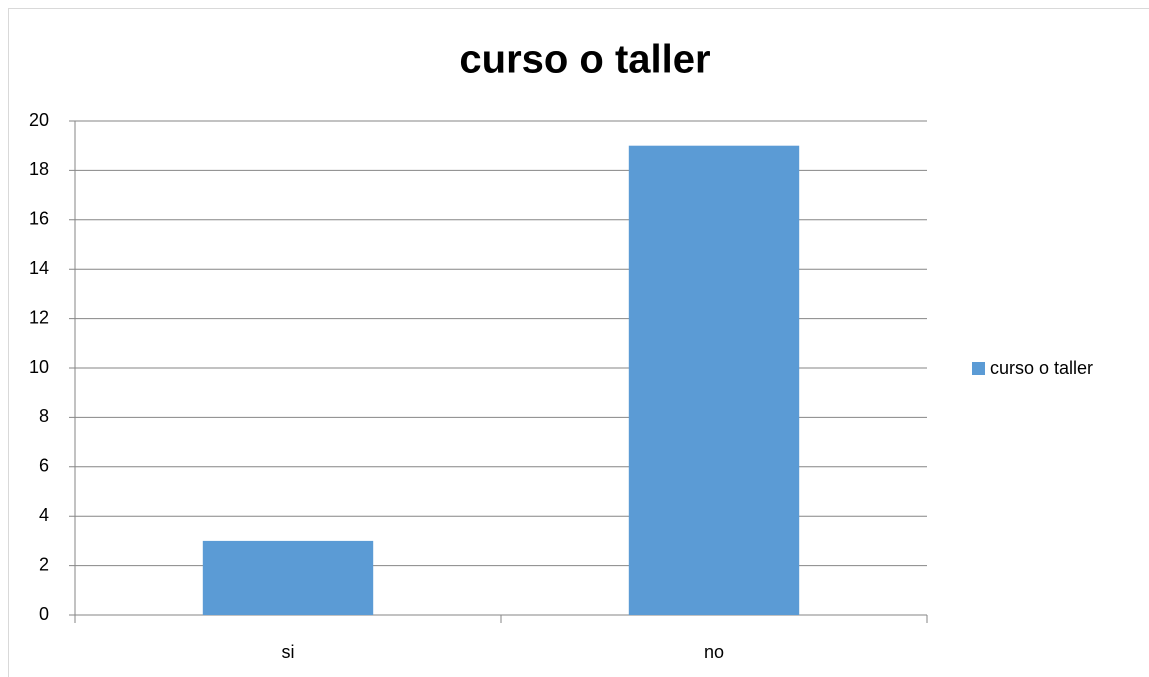 The image size is (1149, 677). I want to click on legend-swatch, so click(978, 368).